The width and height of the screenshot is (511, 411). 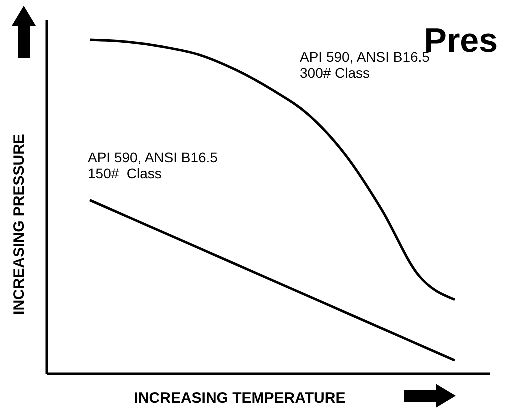 What do you see at coordinates (240, 398) in the screenshot?
I see `x-axis-title: INCREASING TEMPERATURE` at bounding box center [240, 398].